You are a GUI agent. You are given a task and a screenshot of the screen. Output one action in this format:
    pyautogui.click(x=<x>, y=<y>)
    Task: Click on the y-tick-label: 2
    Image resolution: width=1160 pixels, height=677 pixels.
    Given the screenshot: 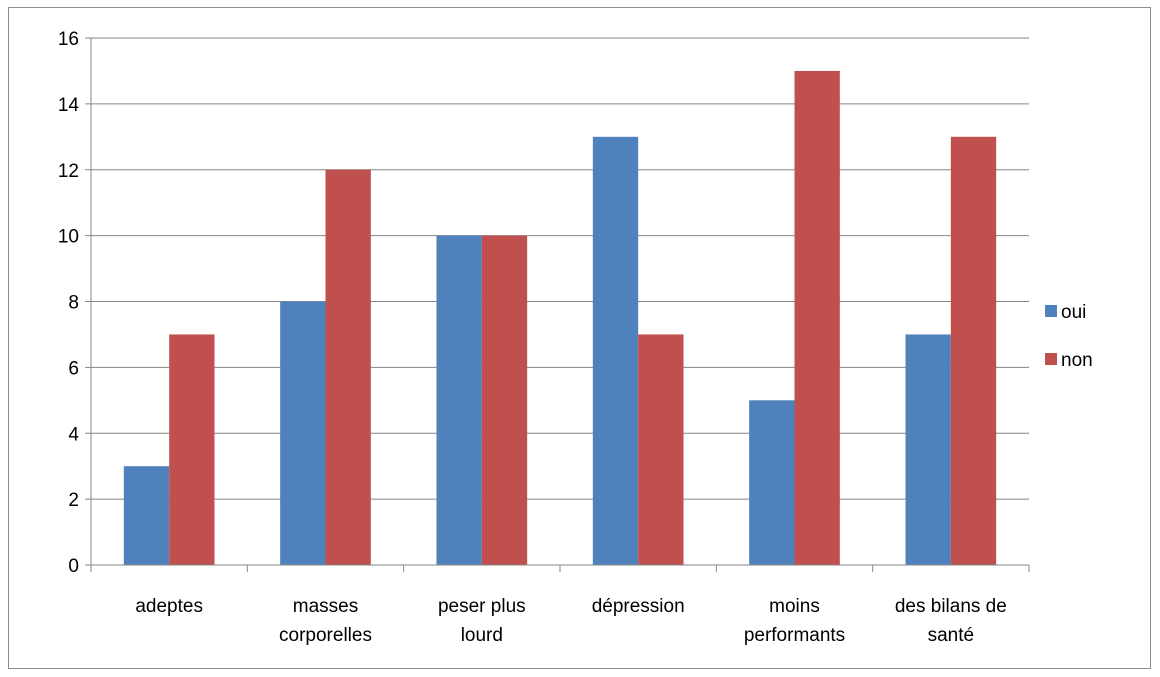 What is the action you would take?
    pyautogui.click(x=73, y=500)
    